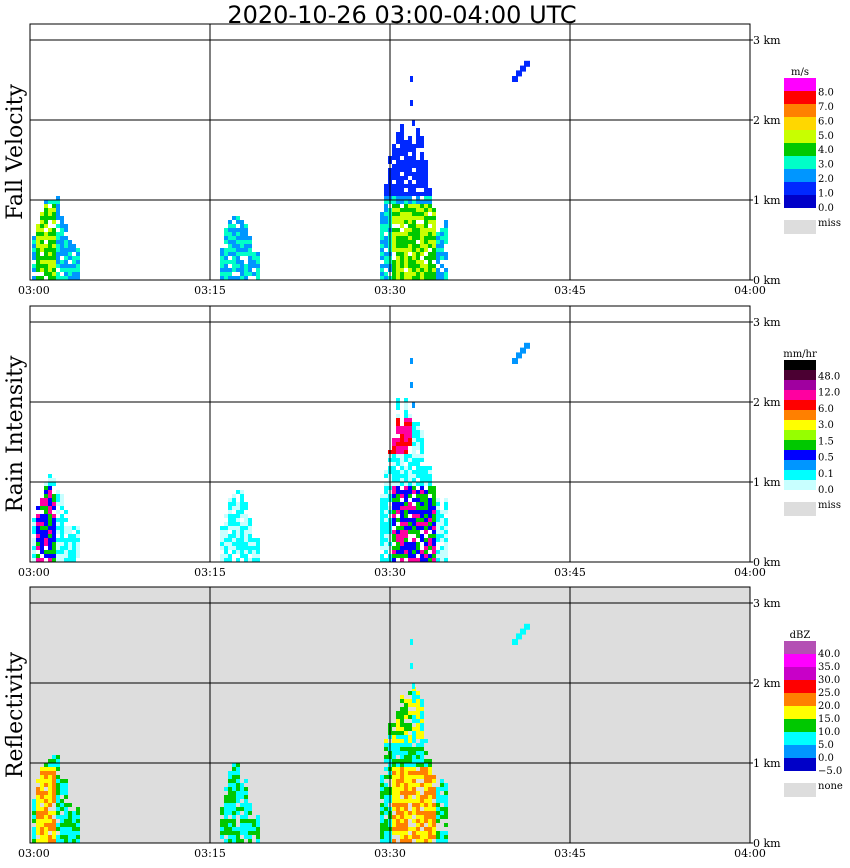  I want to click on legend-label: 10.0, so click(829, 732).